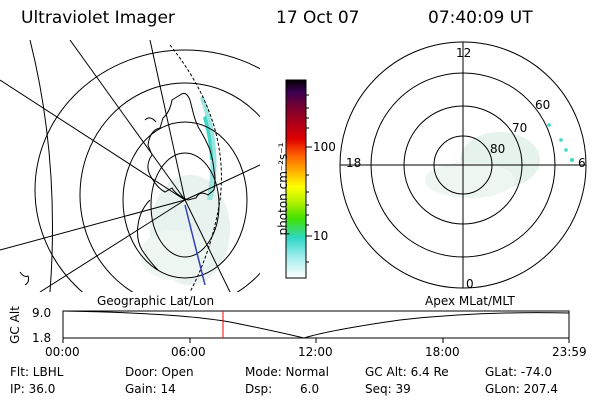 The image size is (600, 400). I want to click on polar-hour-top: 12, so click(464, 53).